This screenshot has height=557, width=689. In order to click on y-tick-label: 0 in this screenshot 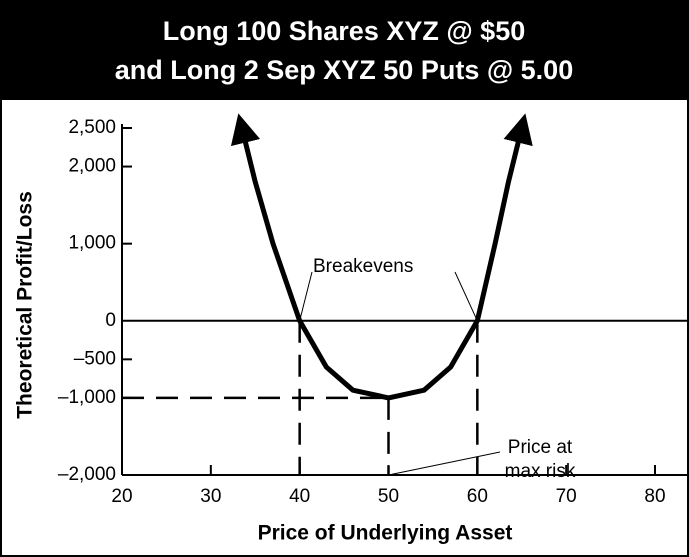, I will do `click(110, 320)`.